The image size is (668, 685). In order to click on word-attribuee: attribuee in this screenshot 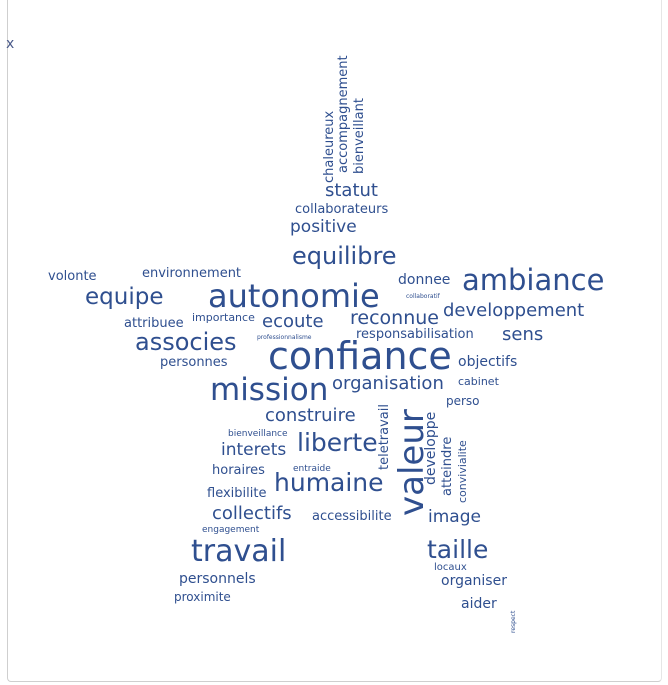, I will do `click(154, 323)`.